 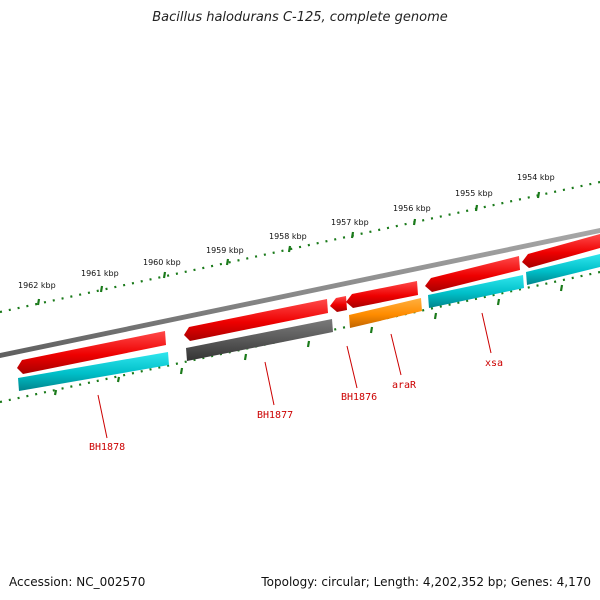 What do you see at coordinates (350, 222) in the screenshot?
I see `ruler-label-1957: 1957 kbp` at bounding box center [350, 222].